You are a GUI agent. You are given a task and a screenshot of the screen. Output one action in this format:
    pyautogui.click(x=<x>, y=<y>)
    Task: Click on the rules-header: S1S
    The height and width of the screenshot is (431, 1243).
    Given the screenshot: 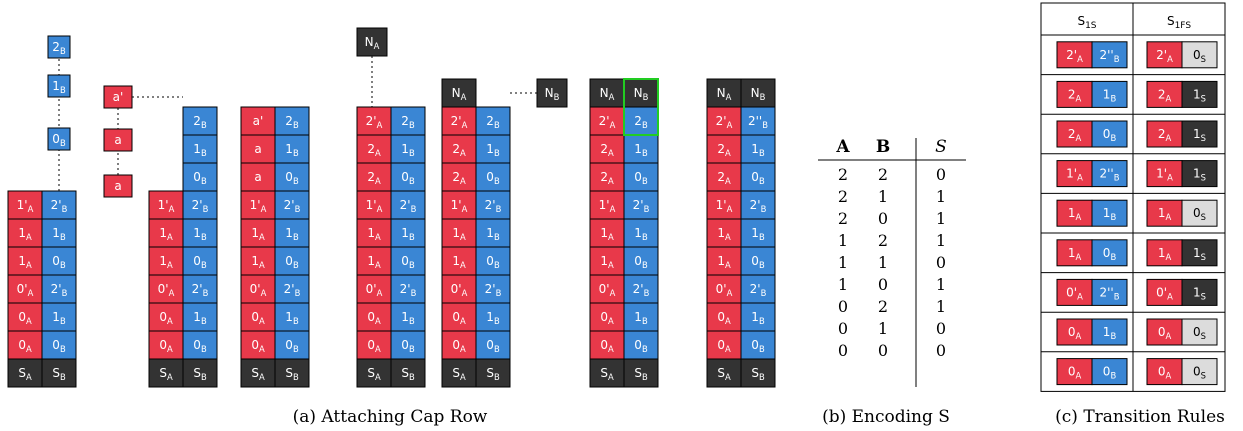 What is the action you would take?
    pyautogui.click(x=1086, y=22)
    